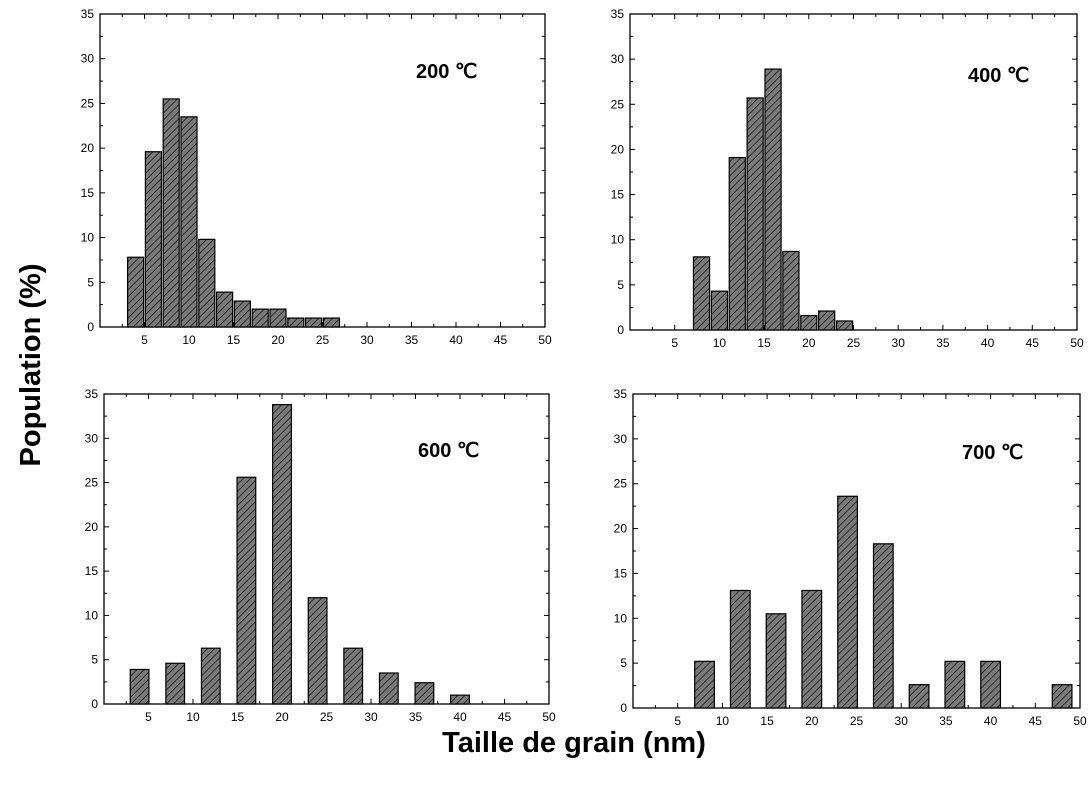 The height and width of the screenshot is (785, 1088). What do you see at coordinates (446, 72) in the screenshot?
I see `temperature-label: 200 ℃` at bounding box center [446, 72].